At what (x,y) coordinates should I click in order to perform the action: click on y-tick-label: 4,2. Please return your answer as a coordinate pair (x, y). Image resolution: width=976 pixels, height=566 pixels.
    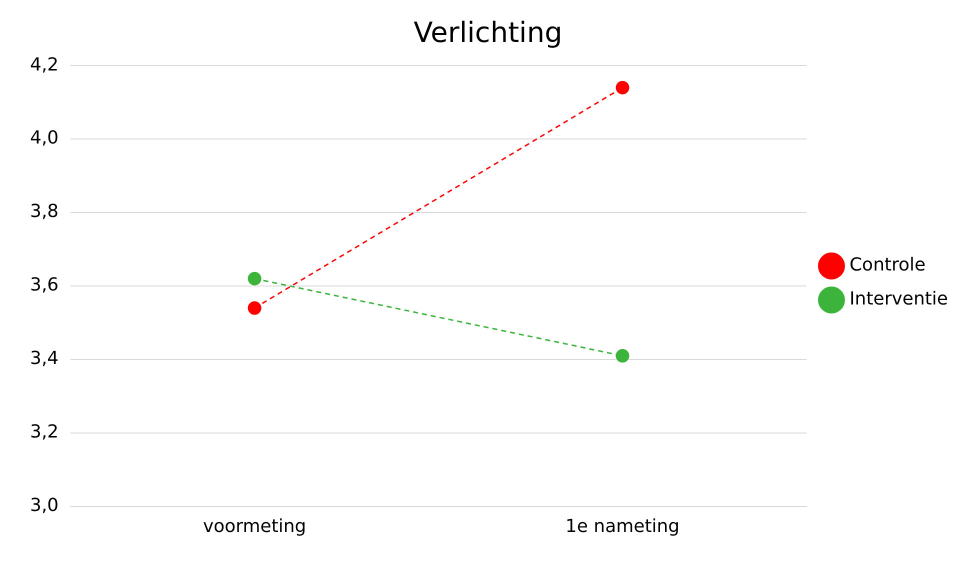
    Looking at the image, I should click on (44, 65).